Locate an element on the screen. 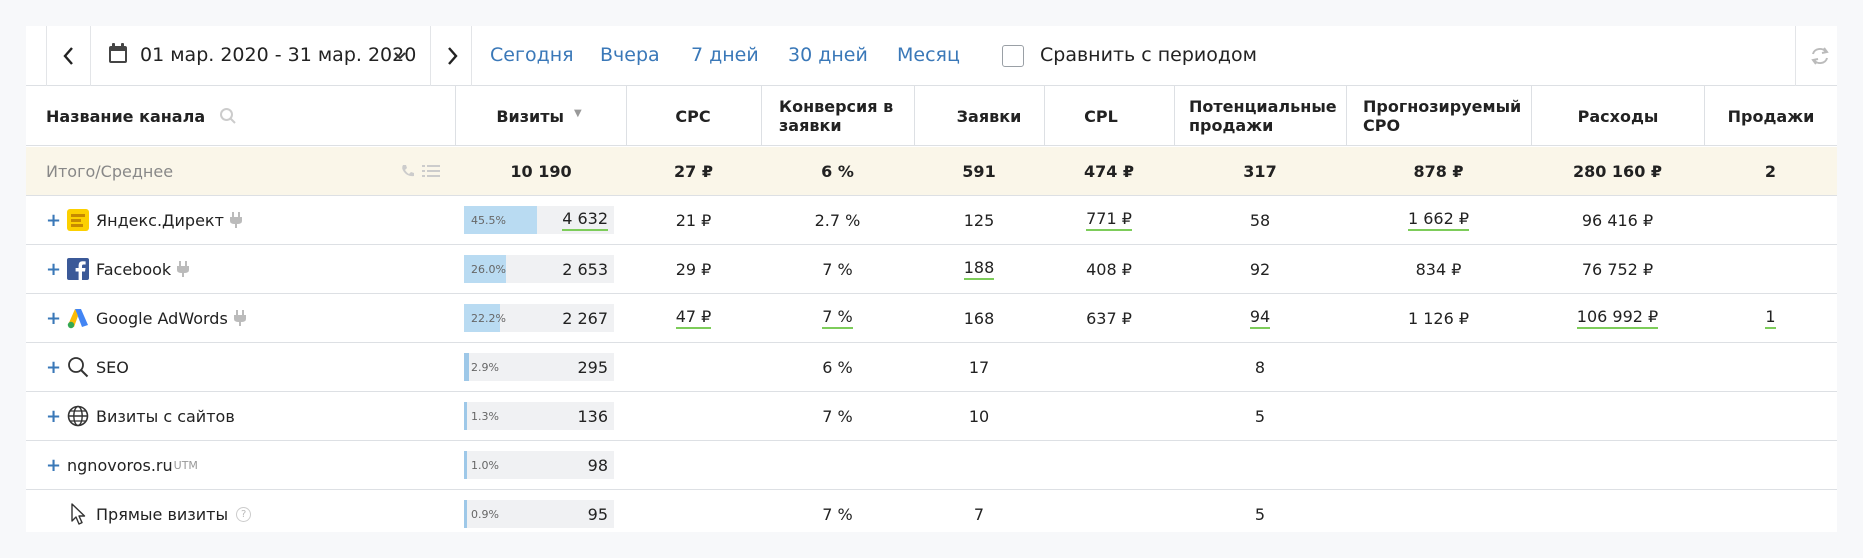  date-range-picker: 01 мар. 2020 - 31 мар. 2020 is located at coordinates (278, 55).